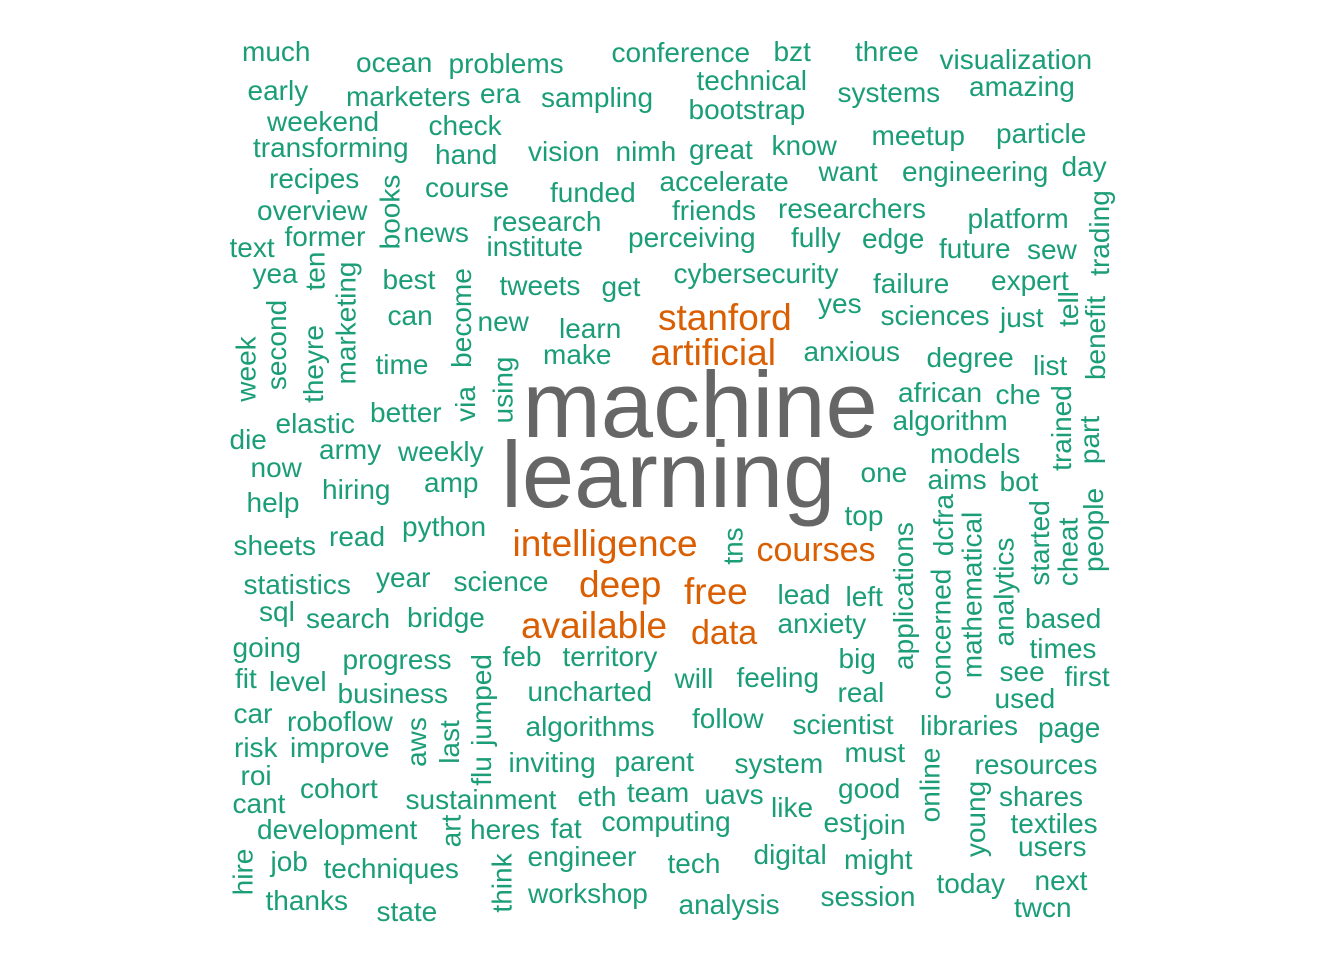 The image size is (1344, 960). Describe the element at coordinates (1061, 880) in the screenshot. I see `word-next: next` at that location.